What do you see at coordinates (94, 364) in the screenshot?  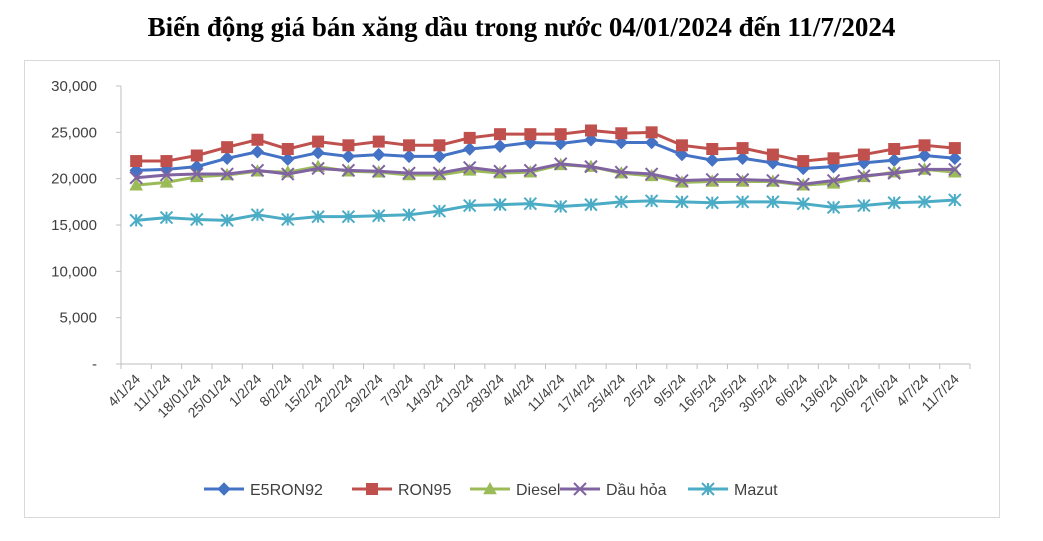 I see `y-tick-label: -` at bounding box center [94, 364].